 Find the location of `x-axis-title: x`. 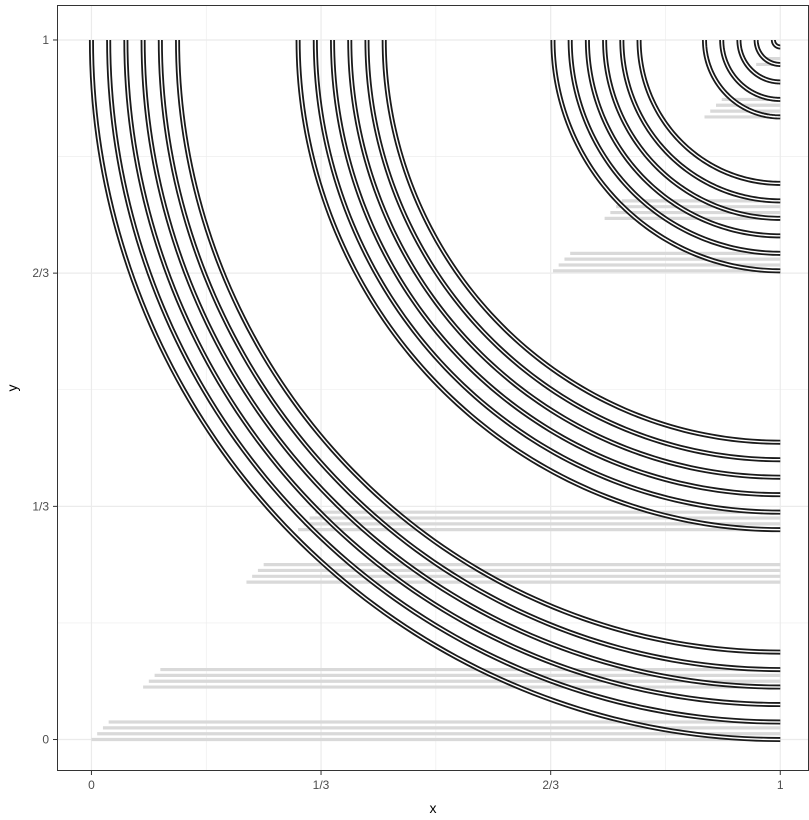

x-axis-title: x is located at coordinates (433, 808).